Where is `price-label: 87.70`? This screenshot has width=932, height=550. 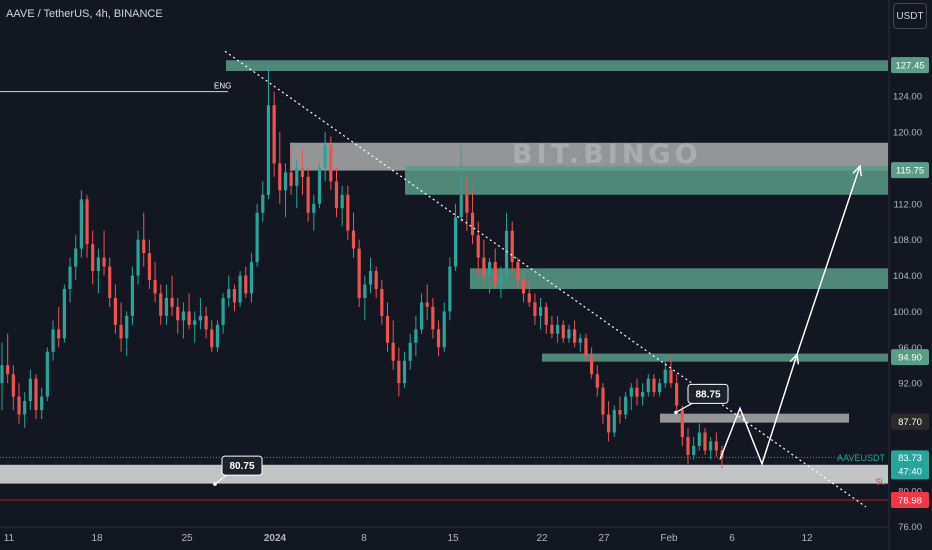
price-label: 87.70 is located at coordinates (910, 421).